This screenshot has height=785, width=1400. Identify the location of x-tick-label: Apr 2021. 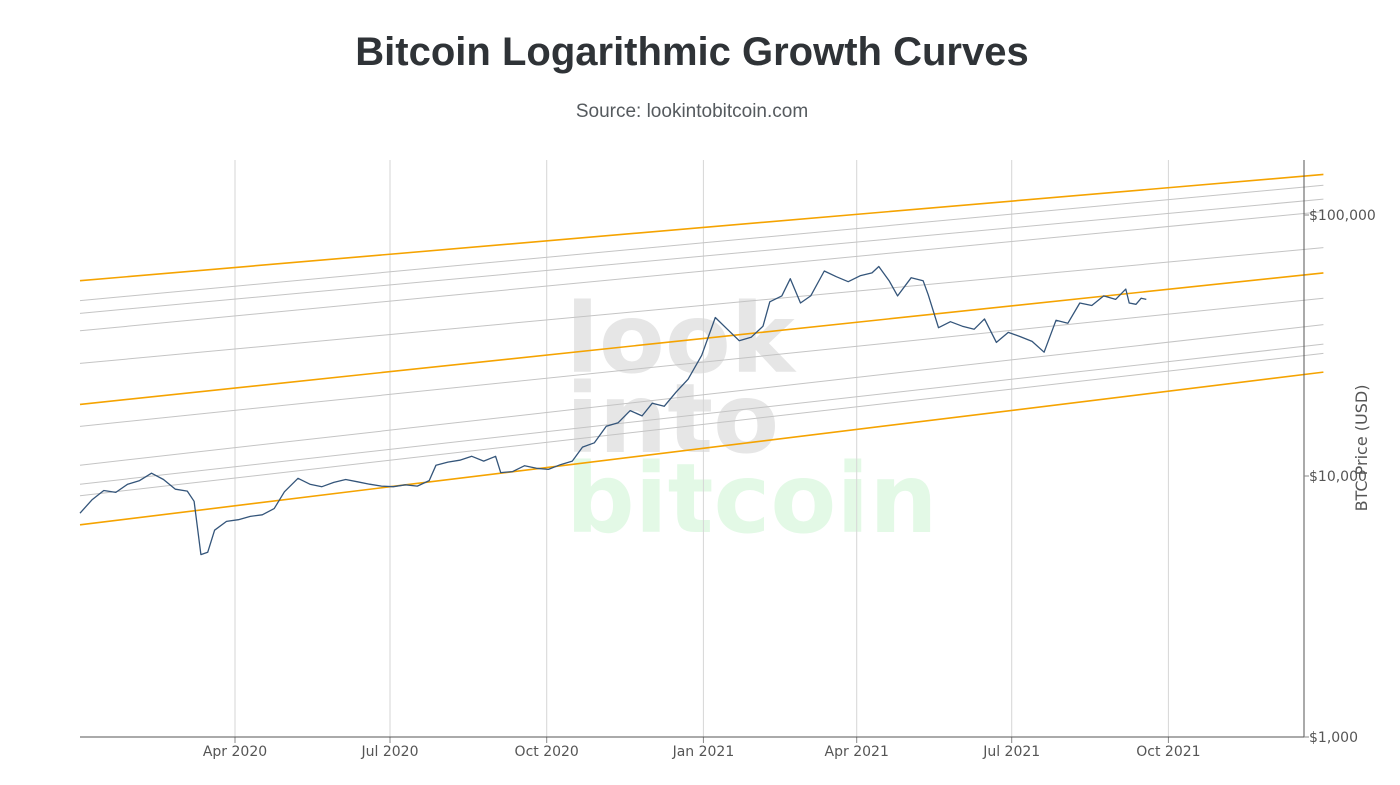
(857, 752).